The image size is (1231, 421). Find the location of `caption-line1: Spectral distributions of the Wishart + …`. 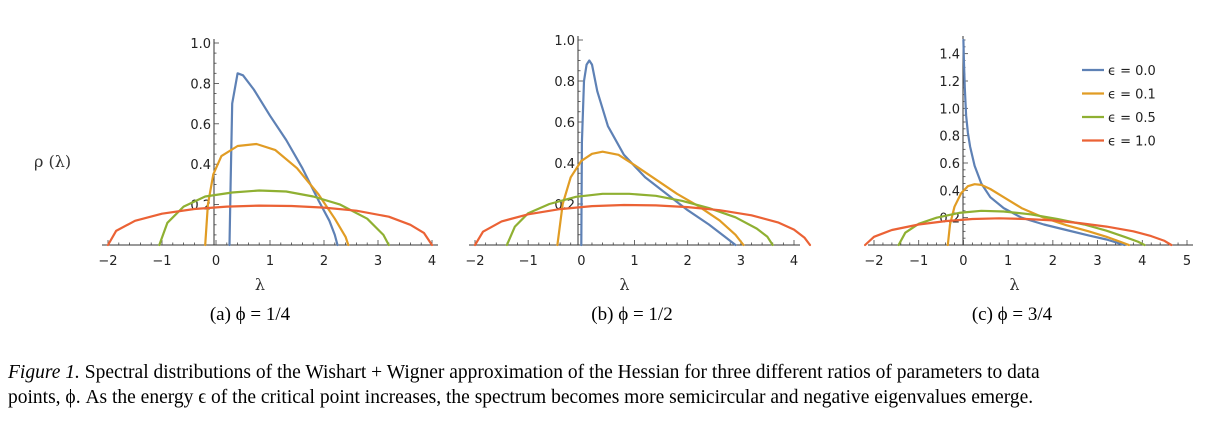

caption-line1: Spectral distributions of the Wishart + … is located at coordinates (559, 372).